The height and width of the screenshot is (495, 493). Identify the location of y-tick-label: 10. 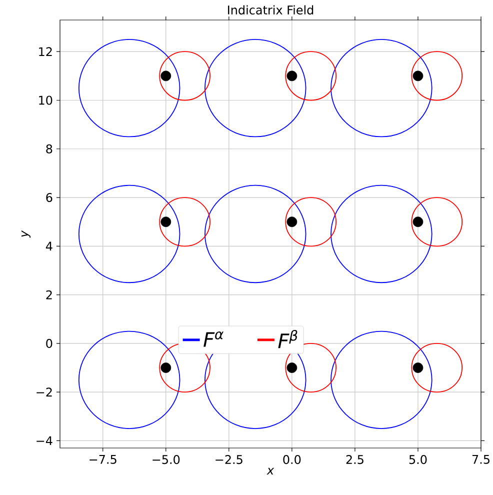
(45, 100).